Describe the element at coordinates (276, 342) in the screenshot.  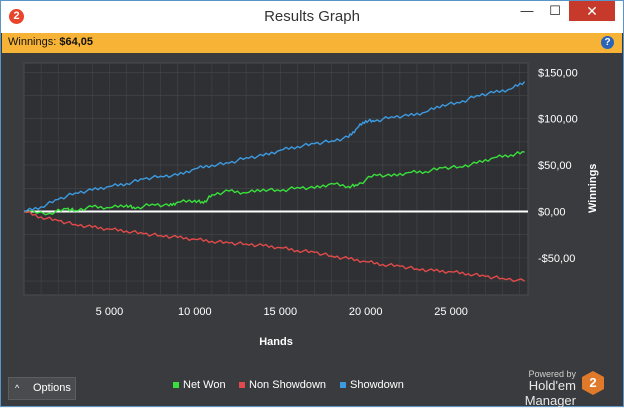
I see `x-axis-title: Hands` at that location.